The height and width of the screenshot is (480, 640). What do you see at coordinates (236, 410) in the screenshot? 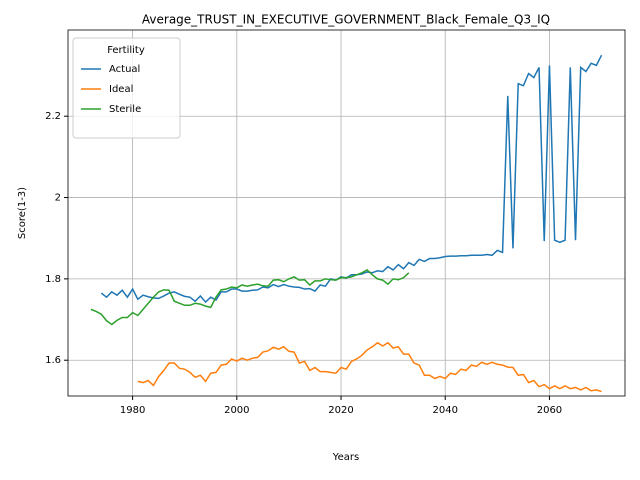
I see `x-tick-label: 2000` at bounding box center [236, 410].